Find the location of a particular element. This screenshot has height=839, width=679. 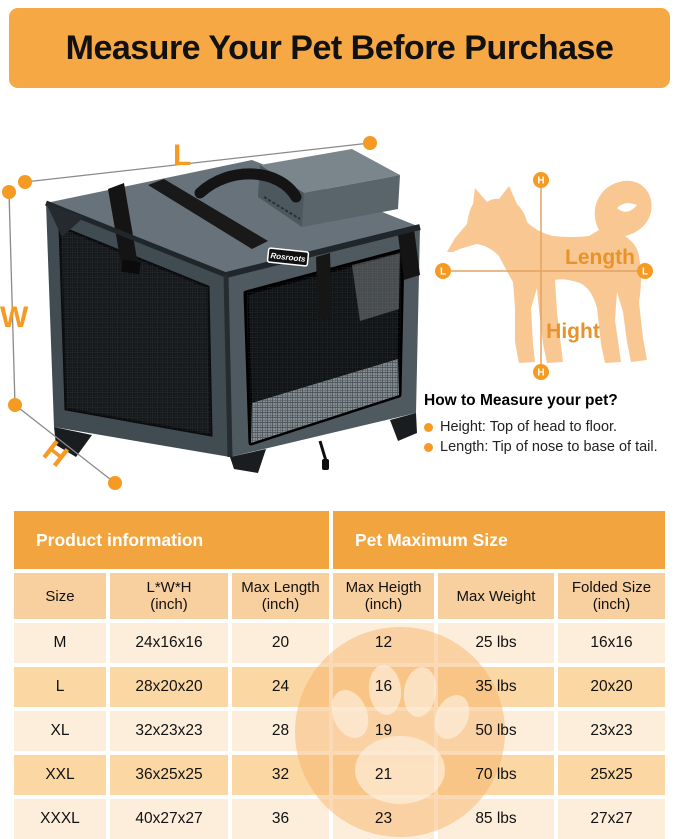

measure-instruction: Length: Tip of nose to base of tail. is located at coordinates (550, 447).